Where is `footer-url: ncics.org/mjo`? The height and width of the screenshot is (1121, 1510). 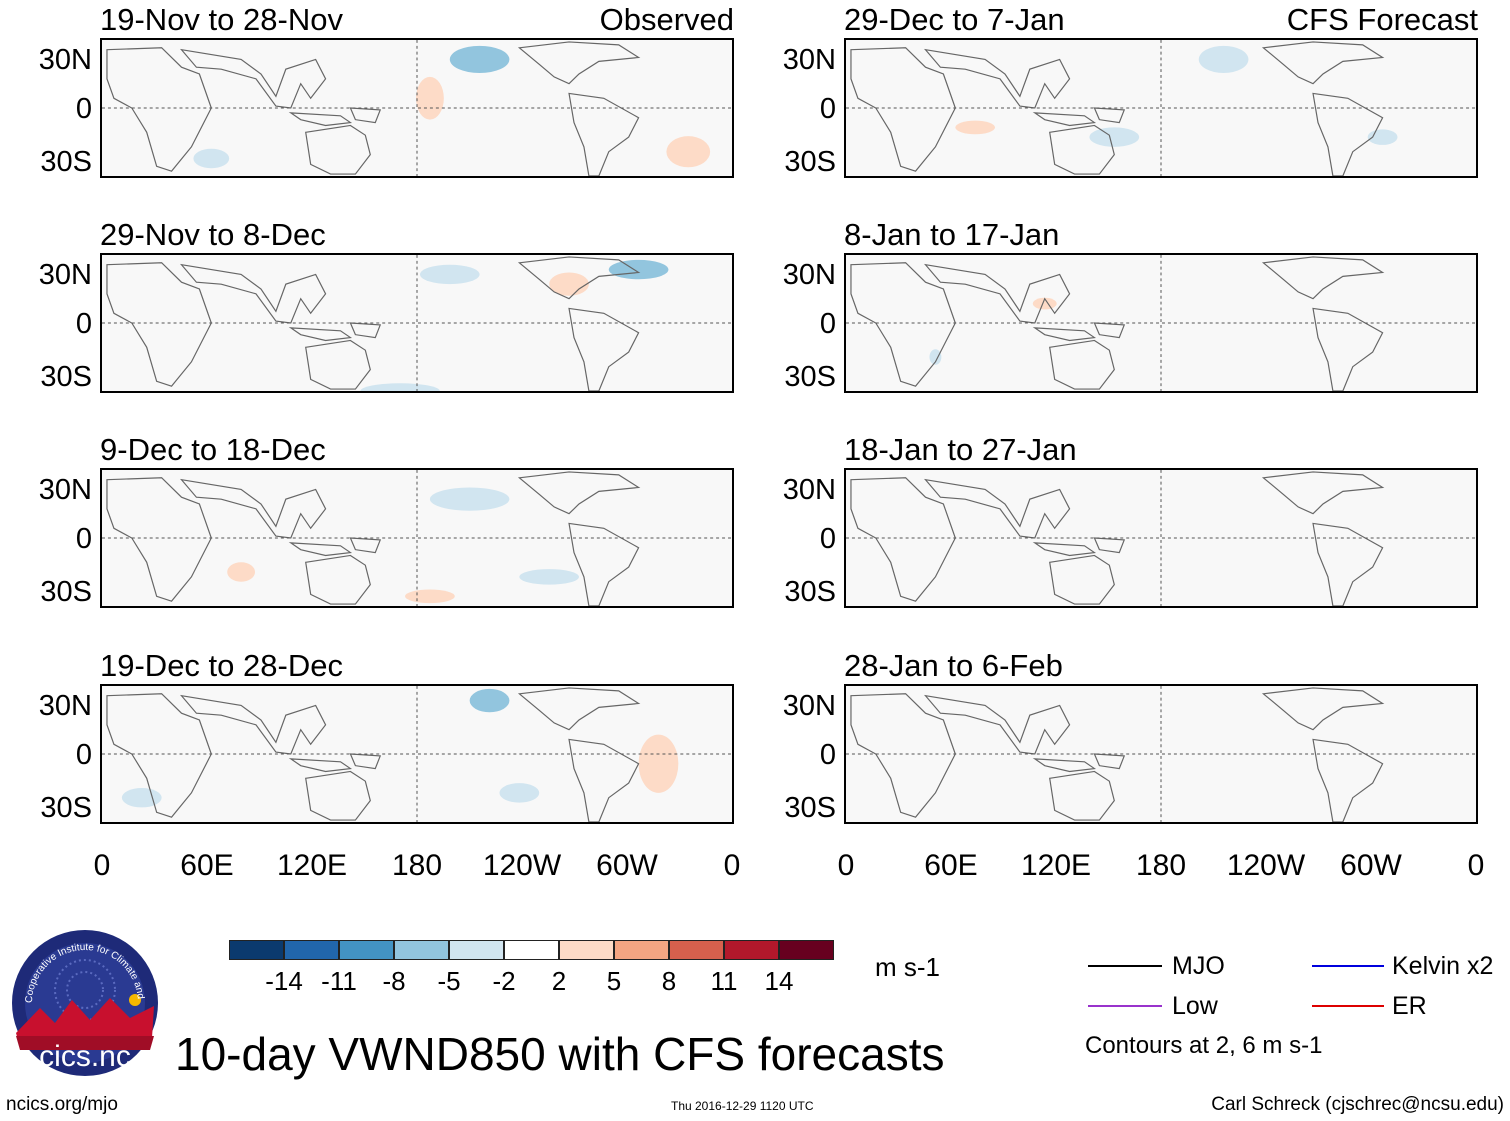
footer-url: ncics.org/mjo is located at coordinates (62, 1104).